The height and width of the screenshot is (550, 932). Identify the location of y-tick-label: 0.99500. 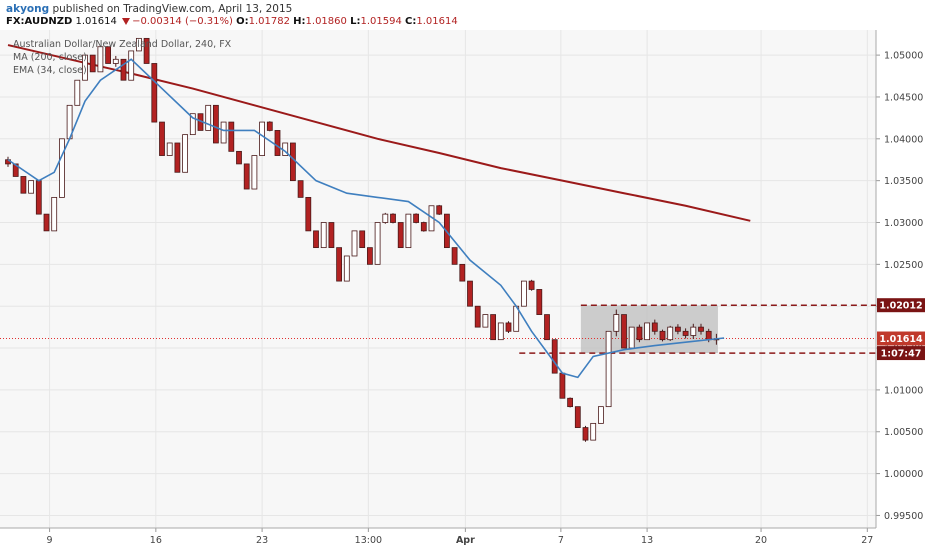
(903, 516).